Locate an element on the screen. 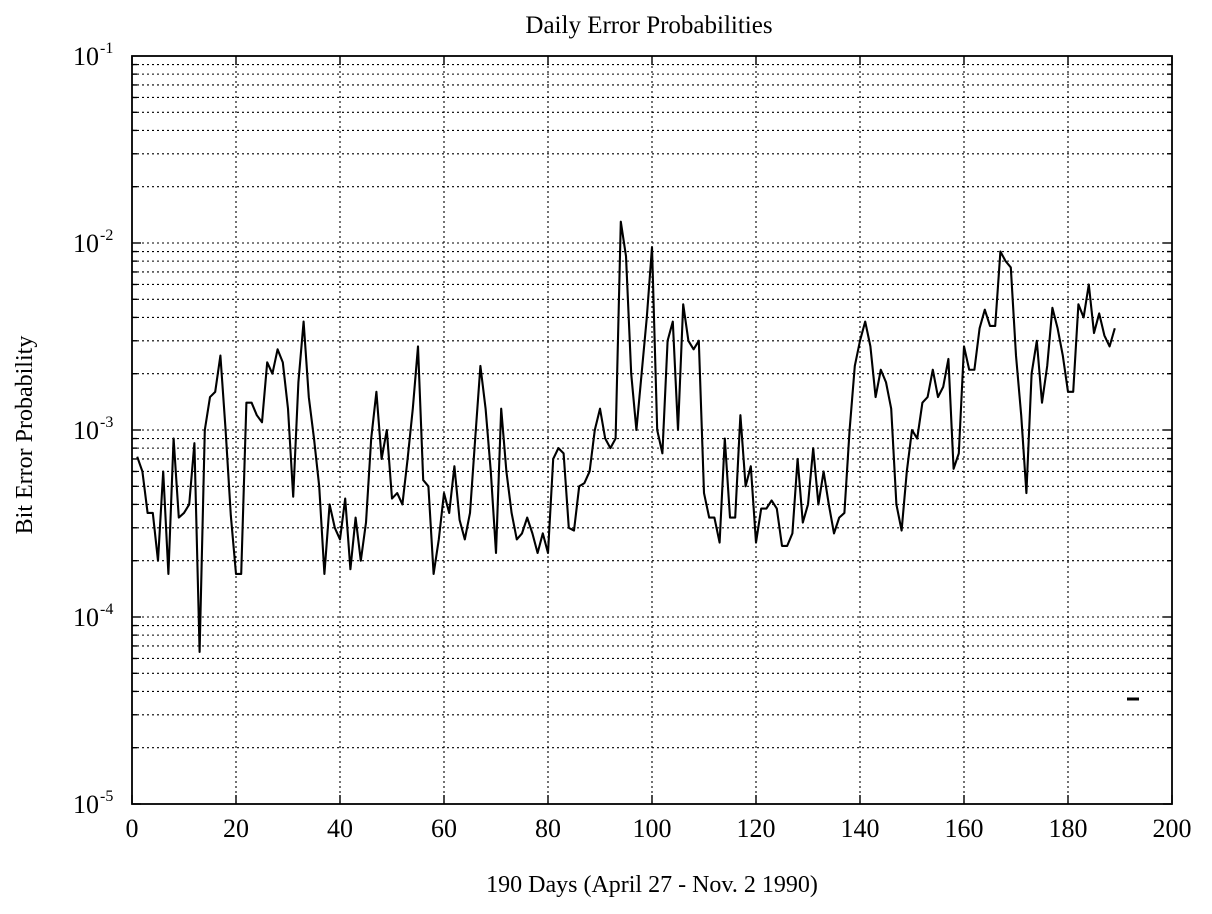  x-tick-label: 200 is located at coordinates (1172, 828).